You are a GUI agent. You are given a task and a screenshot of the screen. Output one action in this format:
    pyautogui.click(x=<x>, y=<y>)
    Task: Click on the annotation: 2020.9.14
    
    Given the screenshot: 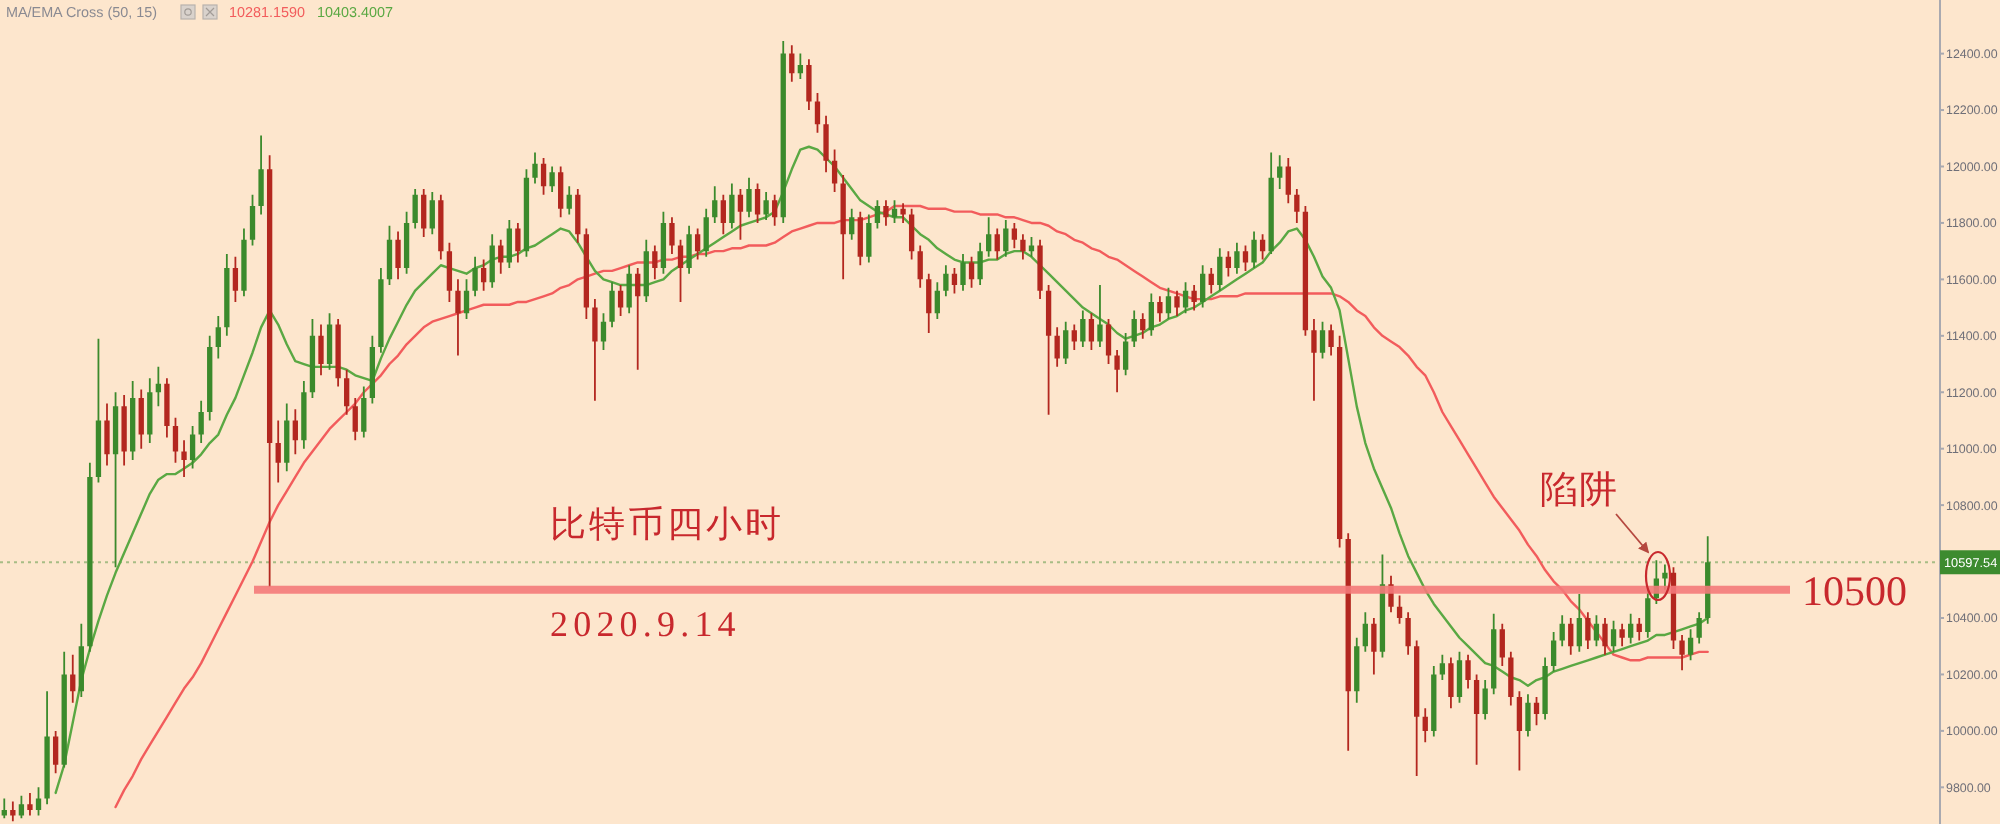 What is the action you would take?
    pyautogui.click(x=645, y=624)
    